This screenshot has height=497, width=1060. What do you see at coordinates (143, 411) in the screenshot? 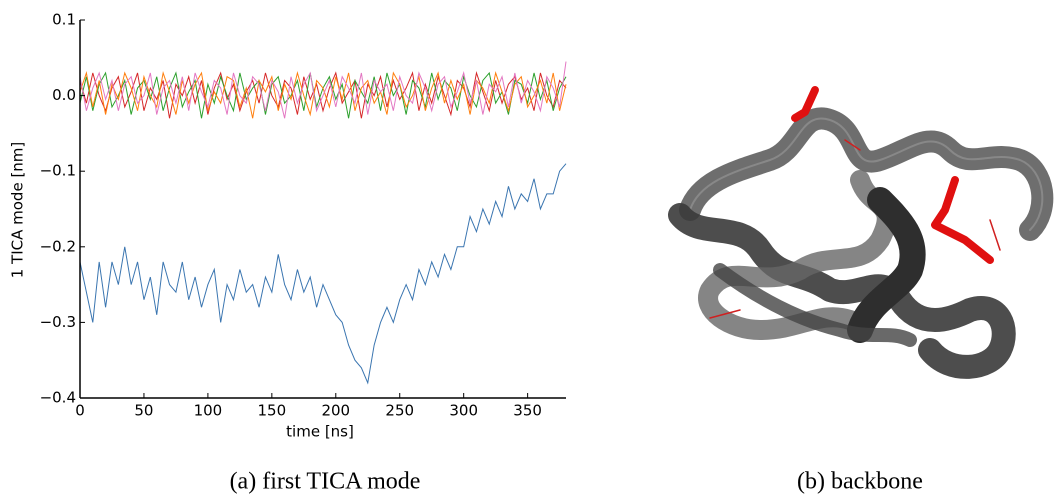
I see `x-tick-label: 50` at bounding box center [143, 411].